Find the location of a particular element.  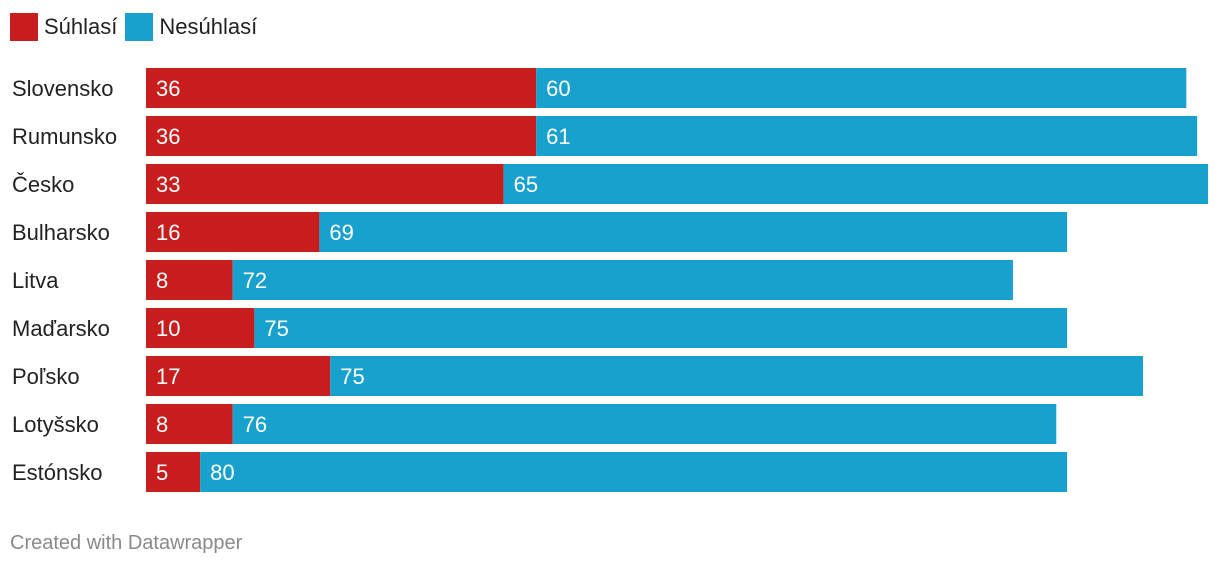

category-label: Rumunsko is located at coordinates (64, 136).